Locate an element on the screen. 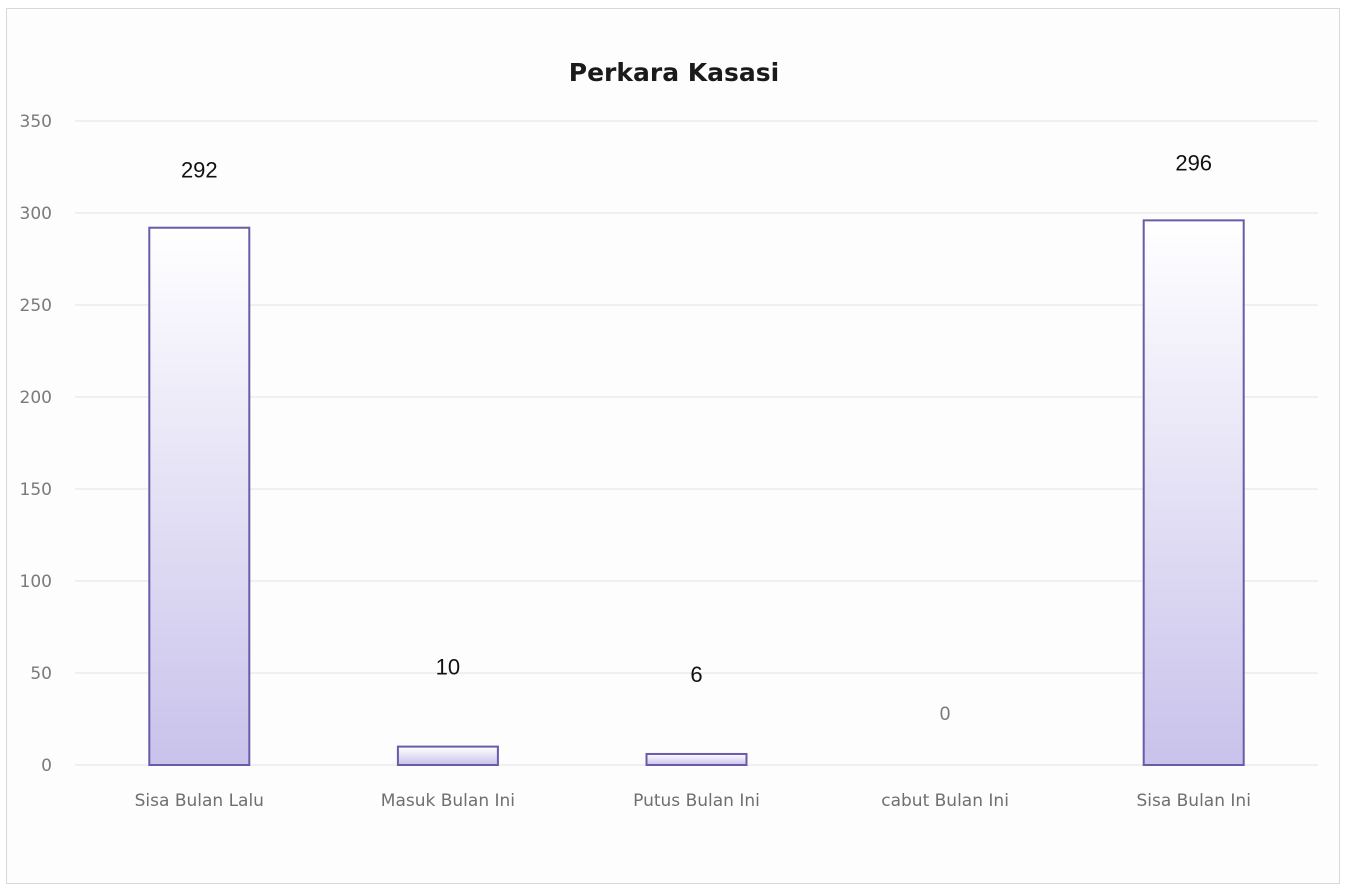  x-category-label: cabut Bulan Ini is located at coordinates (945, 801).